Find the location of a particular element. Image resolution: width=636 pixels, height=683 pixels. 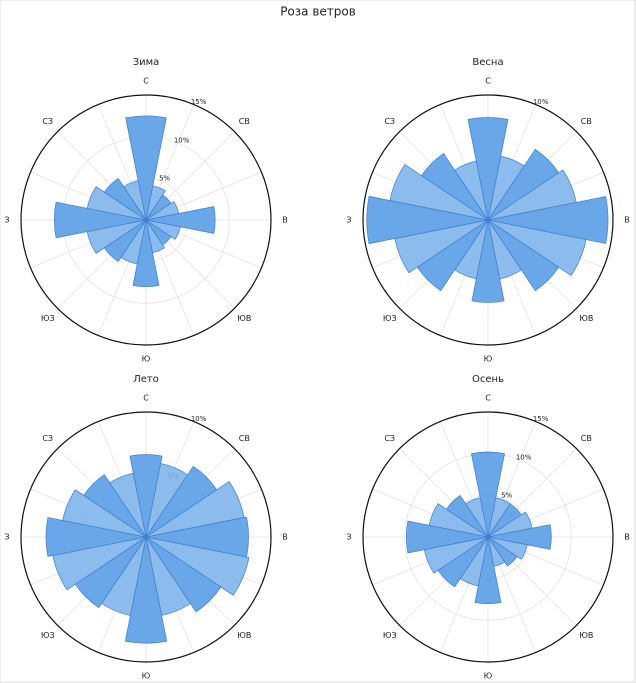

page-title: Роза ветров is located at coordinates (318, 12).